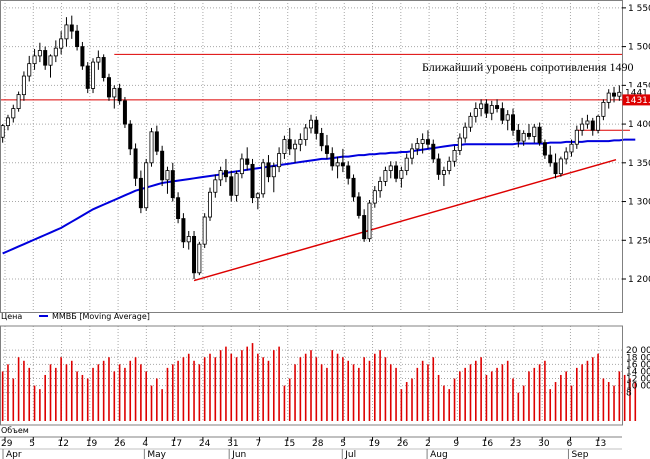  I want to click on resistance-annotation: Ближайший уровень сопротивления 1490, so click(528, 67).